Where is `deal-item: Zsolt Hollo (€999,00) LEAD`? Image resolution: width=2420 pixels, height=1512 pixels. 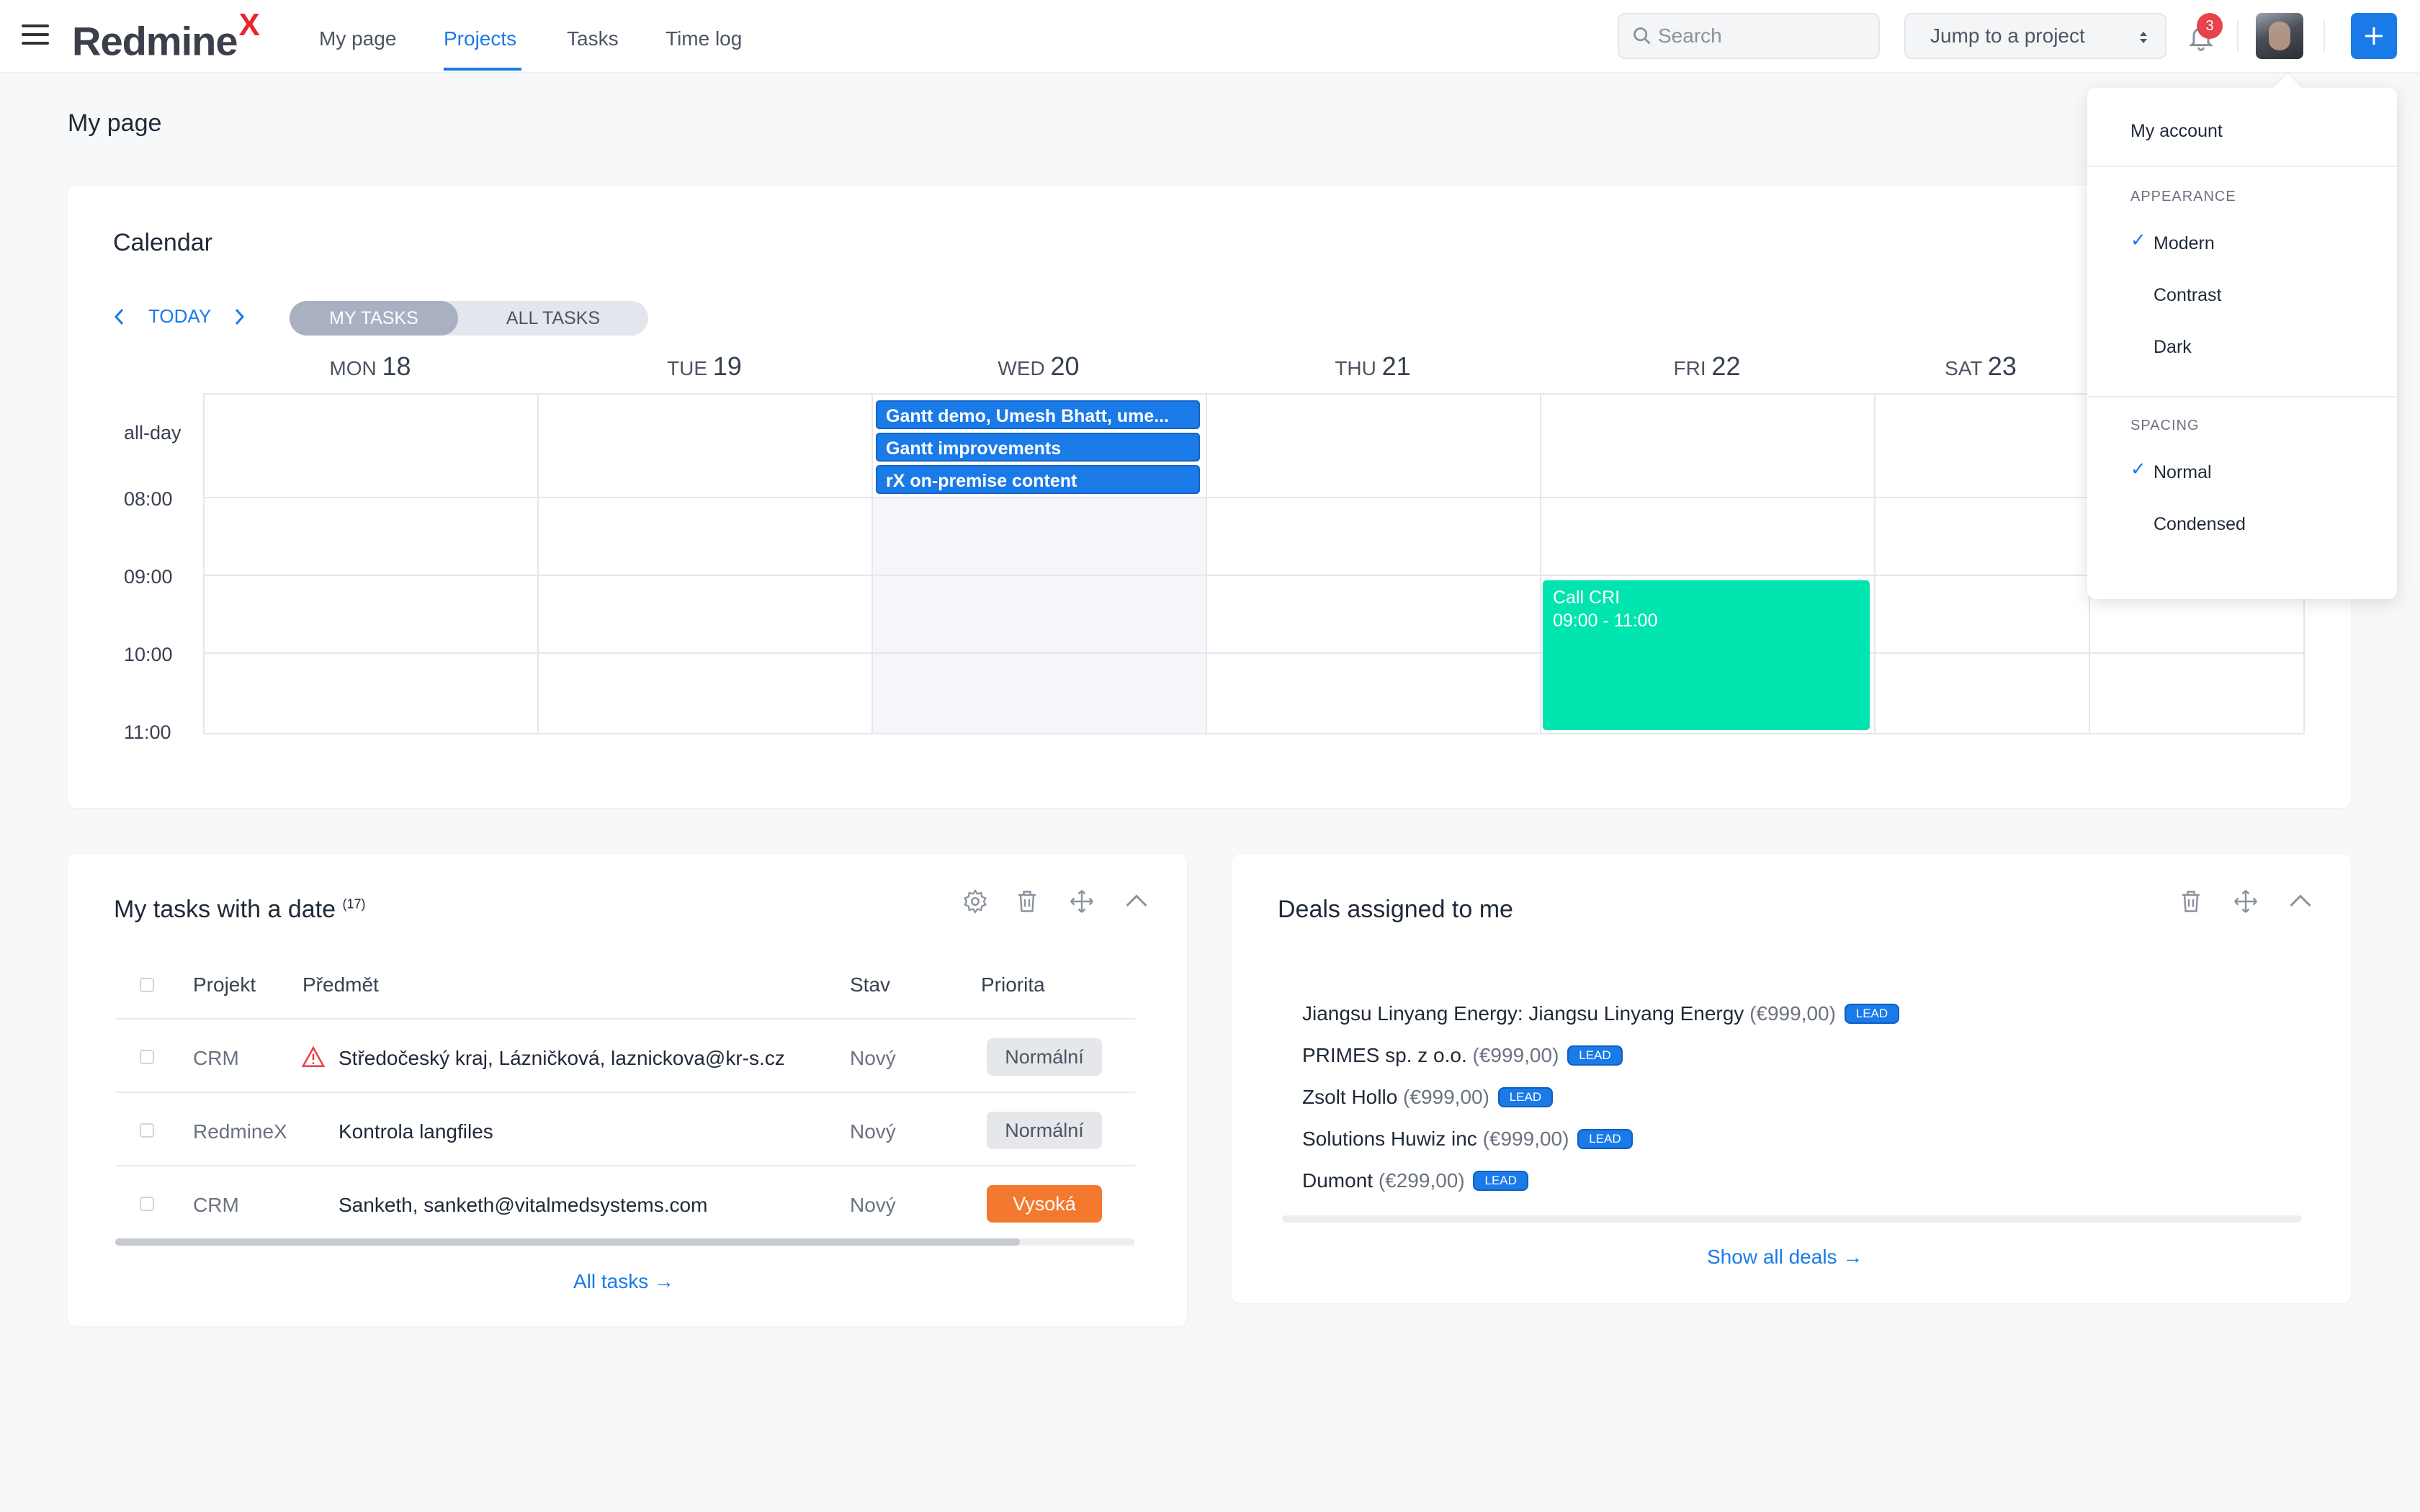 deal-item: Zsolt Hollo (€999,00) LEAD is located at coordinates (1428, 1097).